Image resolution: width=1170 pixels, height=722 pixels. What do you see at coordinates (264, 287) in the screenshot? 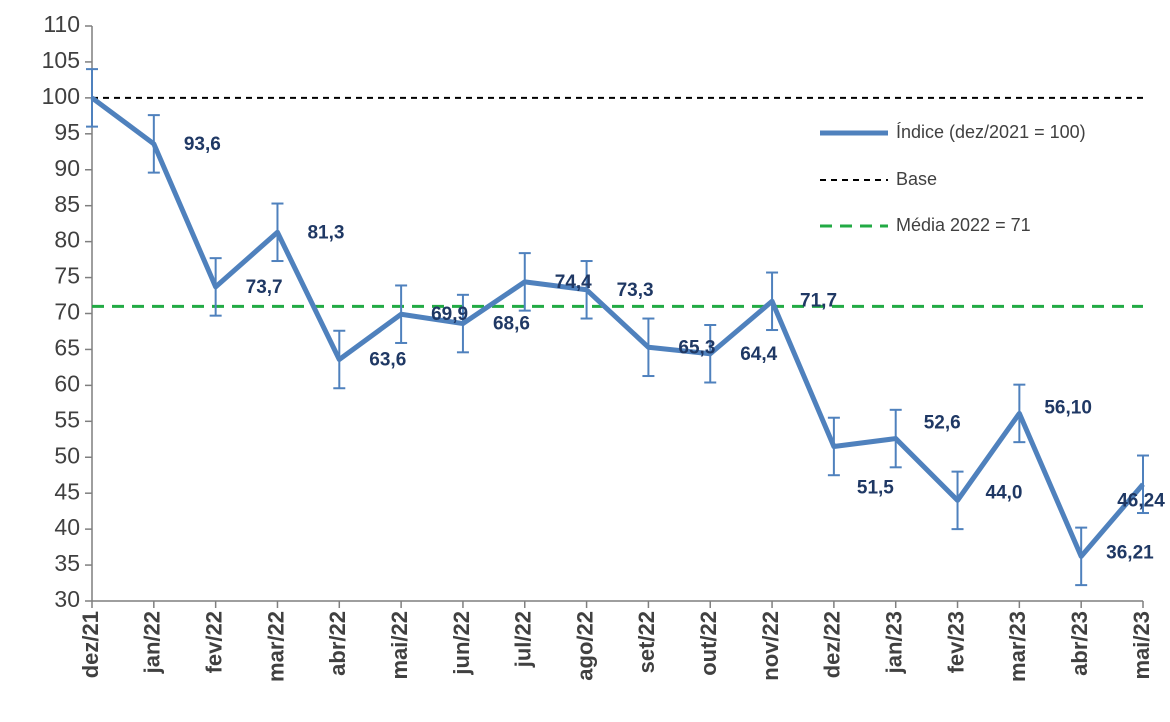
I see `value-label: 73,7` at bounding box center [264, 287].